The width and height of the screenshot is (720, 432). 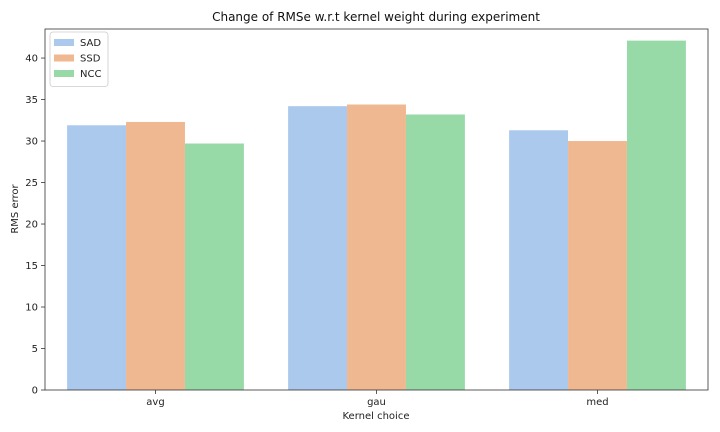 I want to click on x-axis-ticks: avg gau med, so click(x=377, y=399).